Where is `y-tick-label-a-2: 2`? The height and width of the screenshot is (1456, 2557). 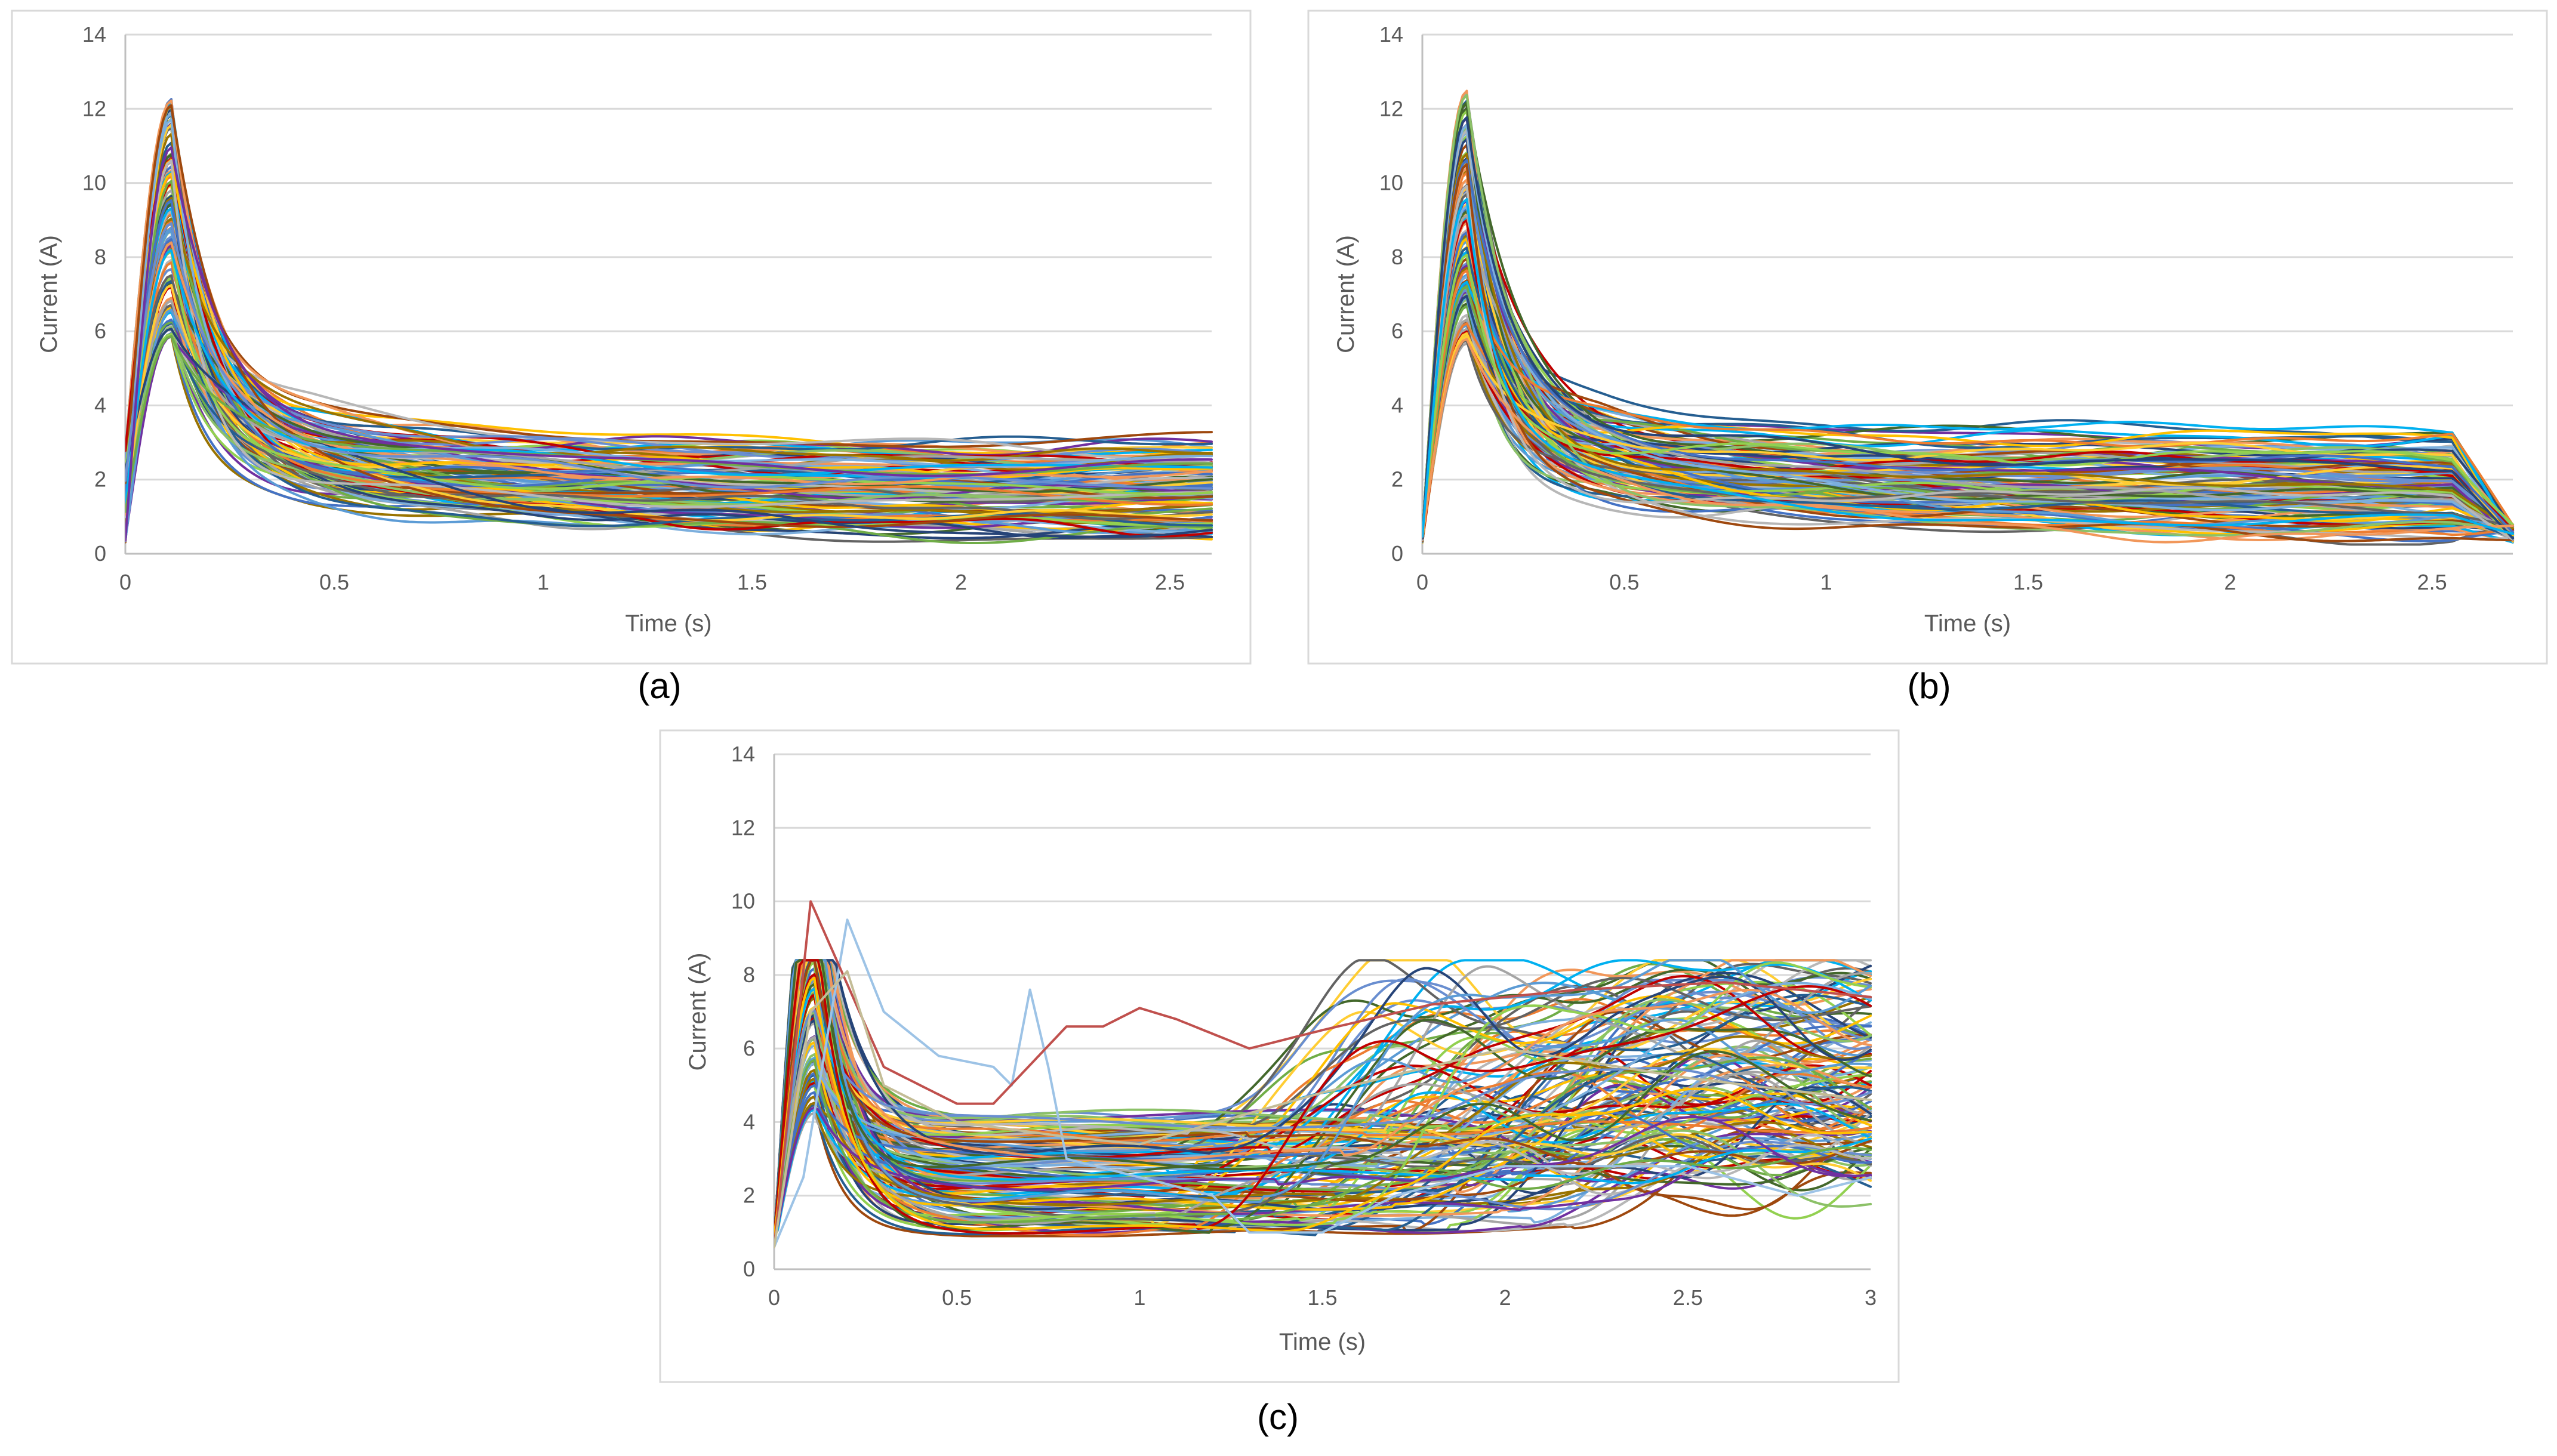
y-tick-label-a-2: 2 is located at coordinates (100, 480).